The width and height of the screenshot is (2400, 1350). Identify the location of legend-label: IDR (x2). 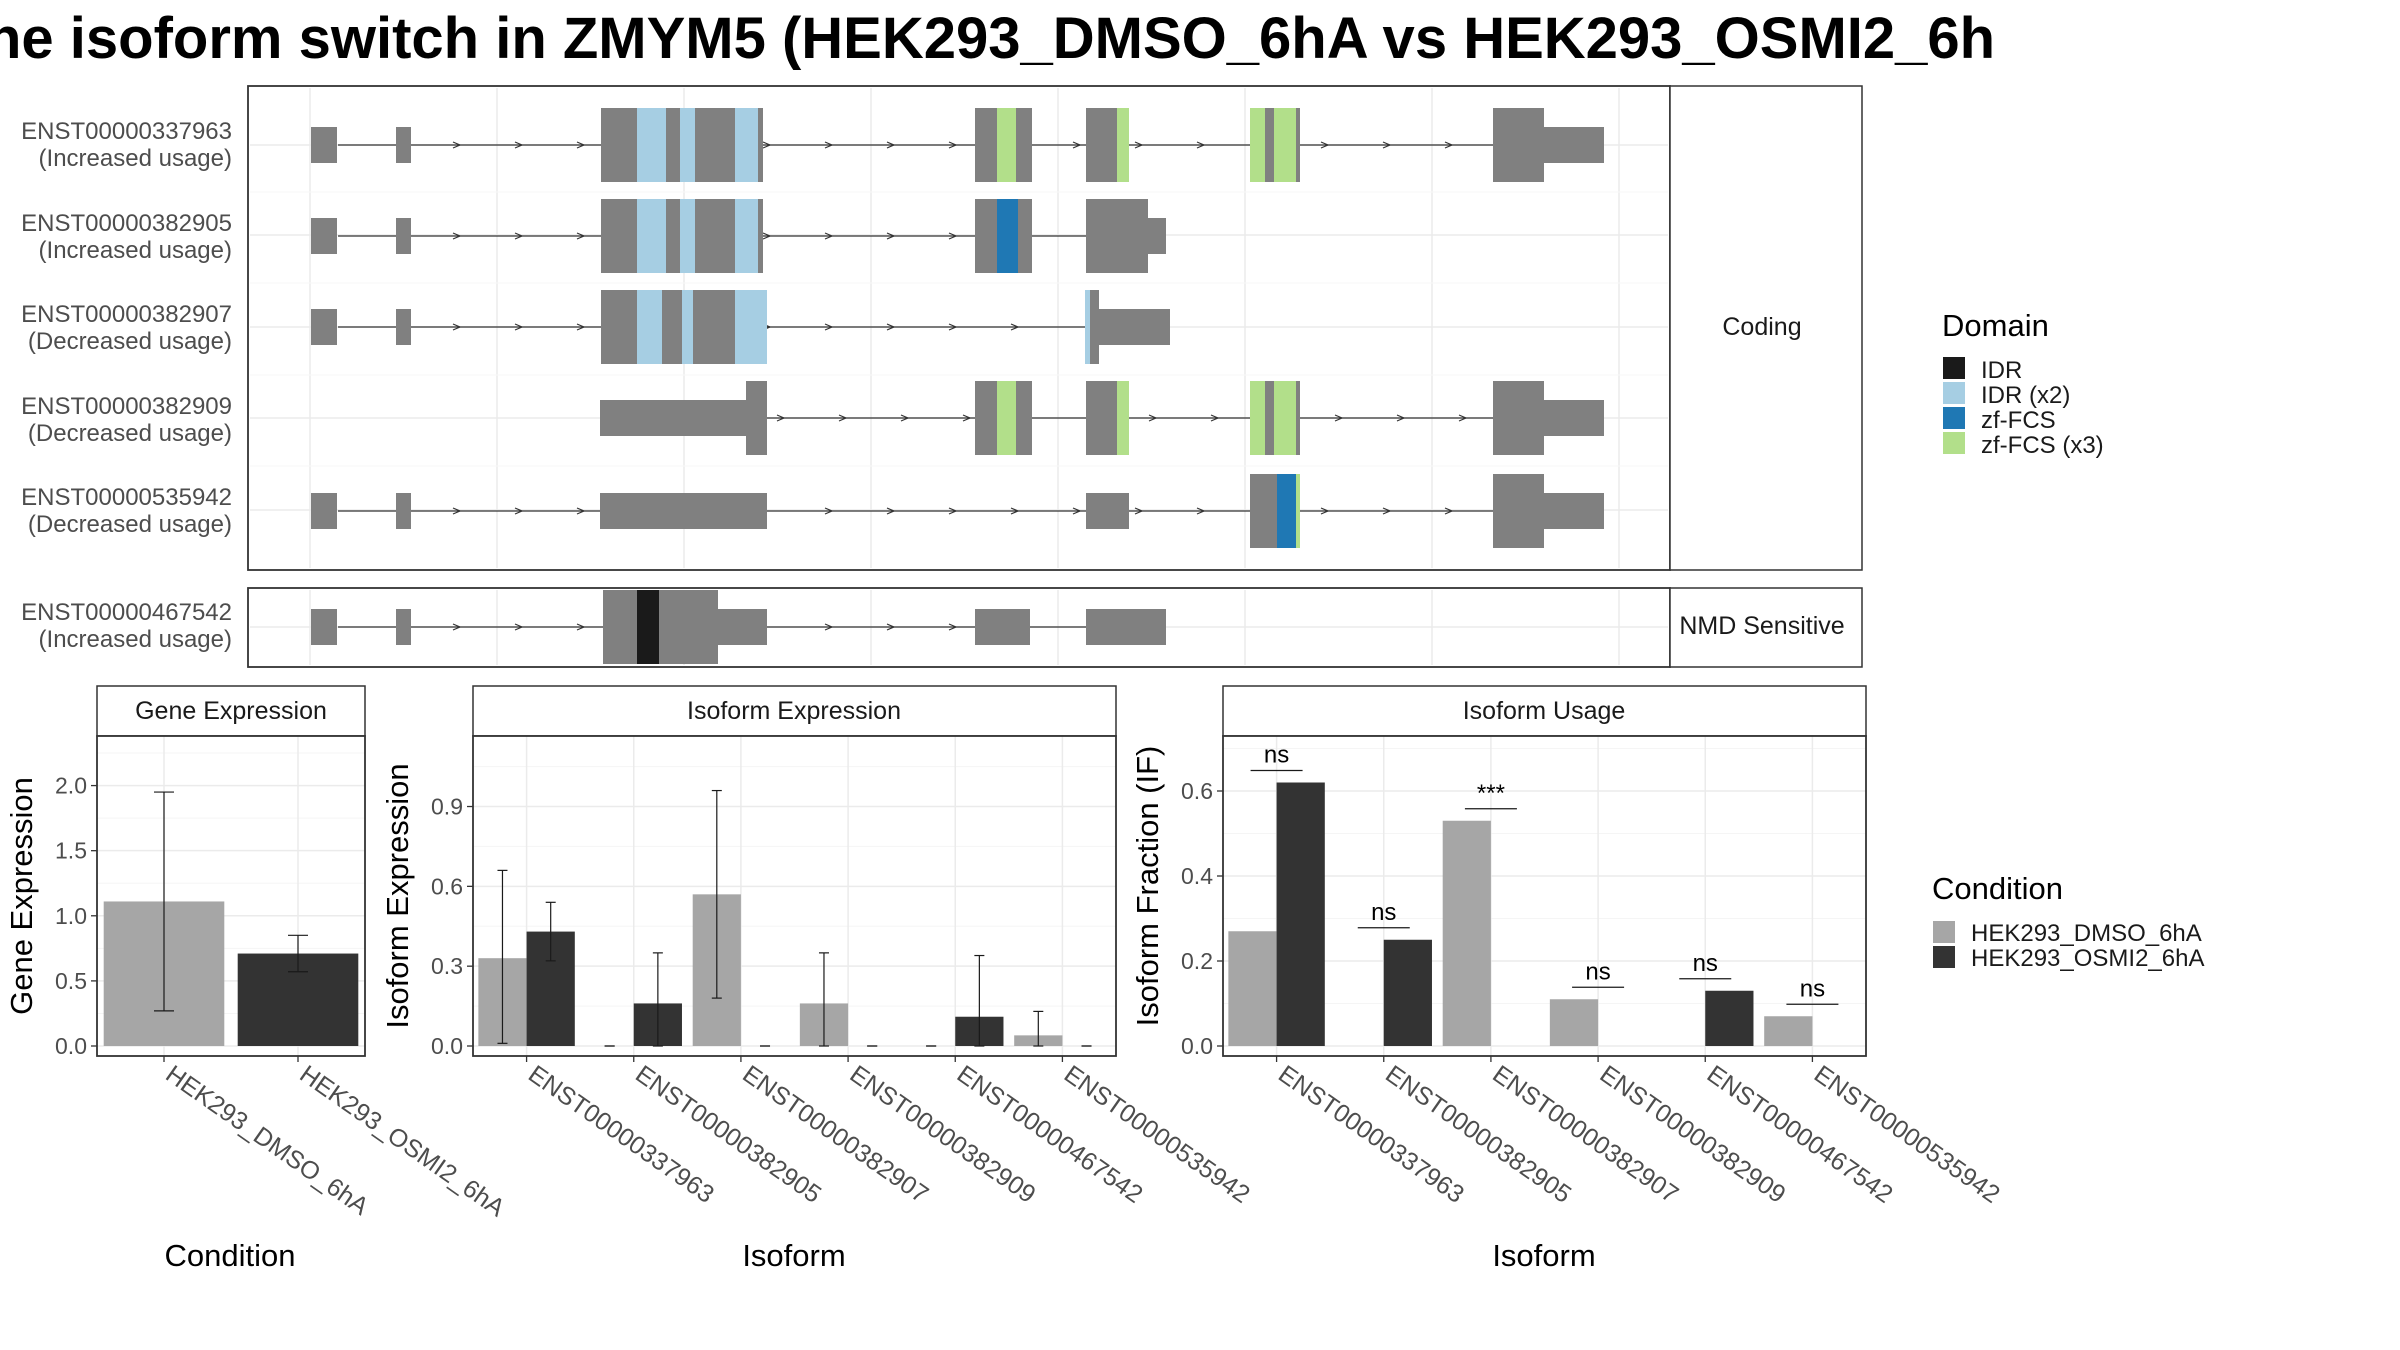
(2025, 395).